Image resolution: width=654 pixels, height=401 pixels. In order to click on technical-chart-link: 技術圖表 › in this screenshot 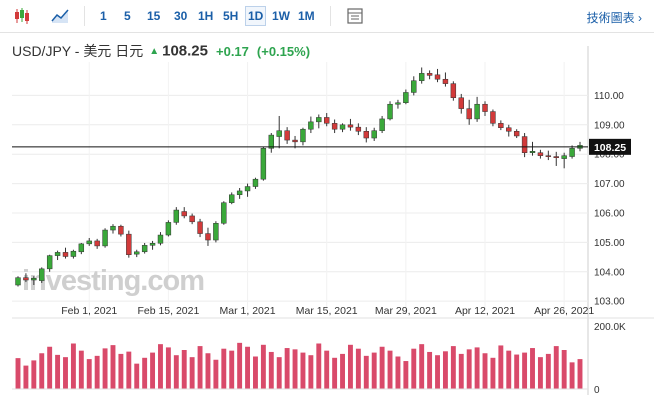, I will do `click(614, 17)`.